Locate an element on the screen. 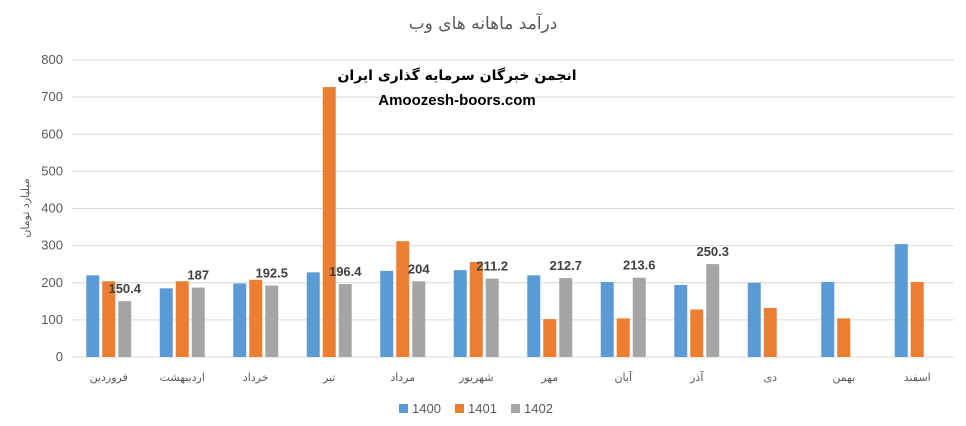 This screenshot has width=966, height=426. data-label: 187 is located at coordinates (198, 275).